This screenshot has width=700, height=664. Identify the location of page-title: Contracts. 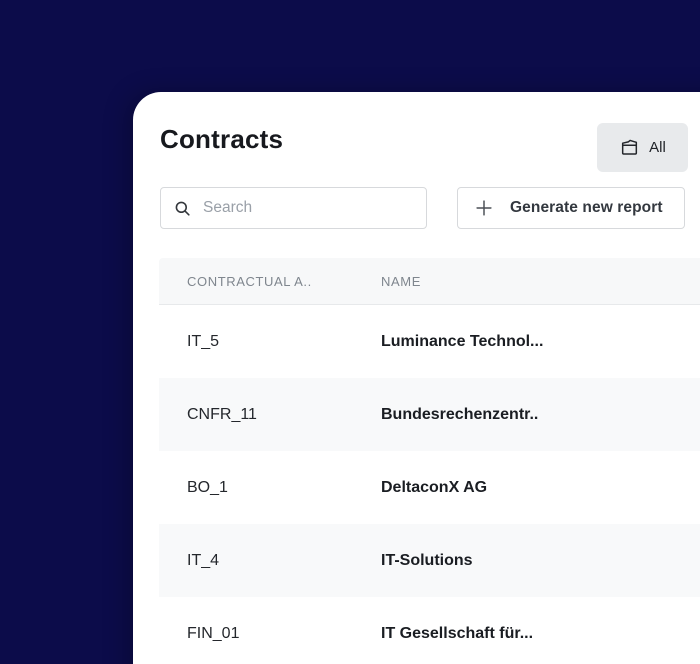
(222, 139).